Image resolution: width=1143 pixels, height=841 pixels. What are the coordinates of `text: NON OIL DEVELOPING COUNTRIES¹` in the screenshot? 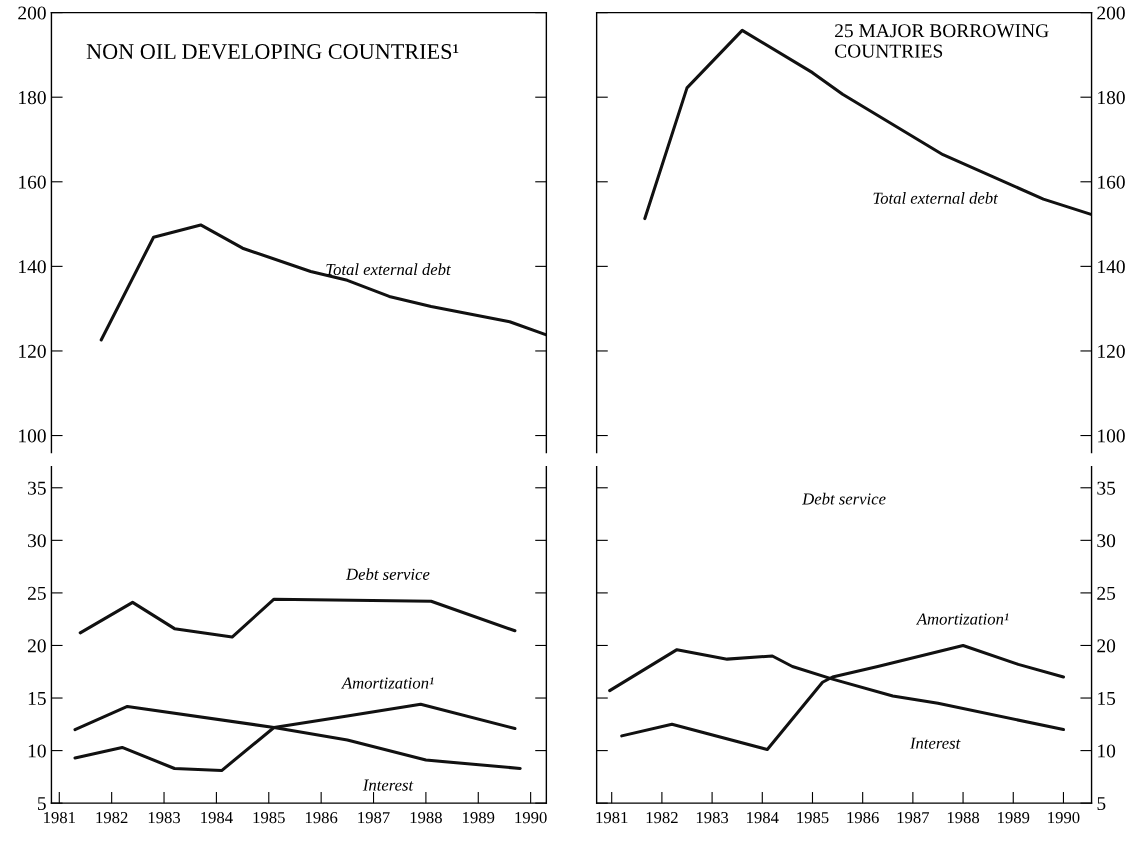 It's located at (272, 52).